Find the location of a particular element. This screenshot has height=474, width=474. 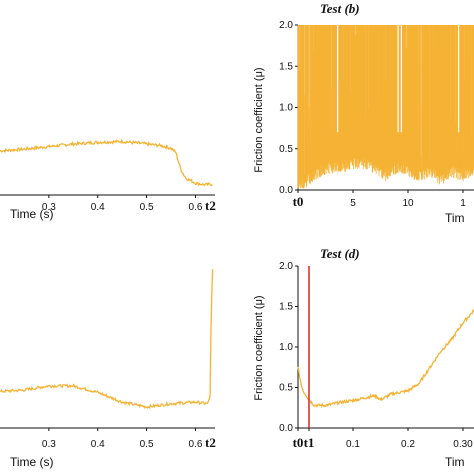

x-tick-label-2-3: 0.6 is located at coordinates (196, 444).